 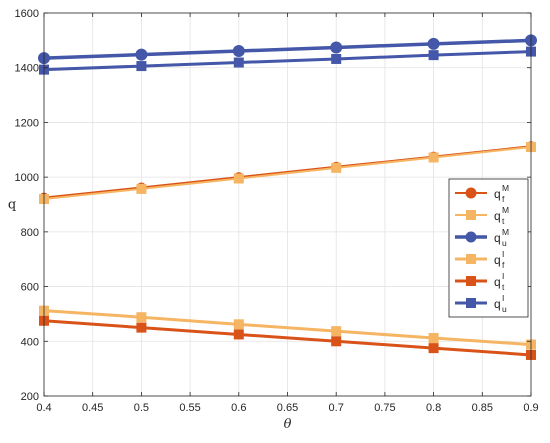 What do you see at coordinates (288, 424) in the screenshot?
I see `x-axis-label: θ` at bounding box center [288, 424].